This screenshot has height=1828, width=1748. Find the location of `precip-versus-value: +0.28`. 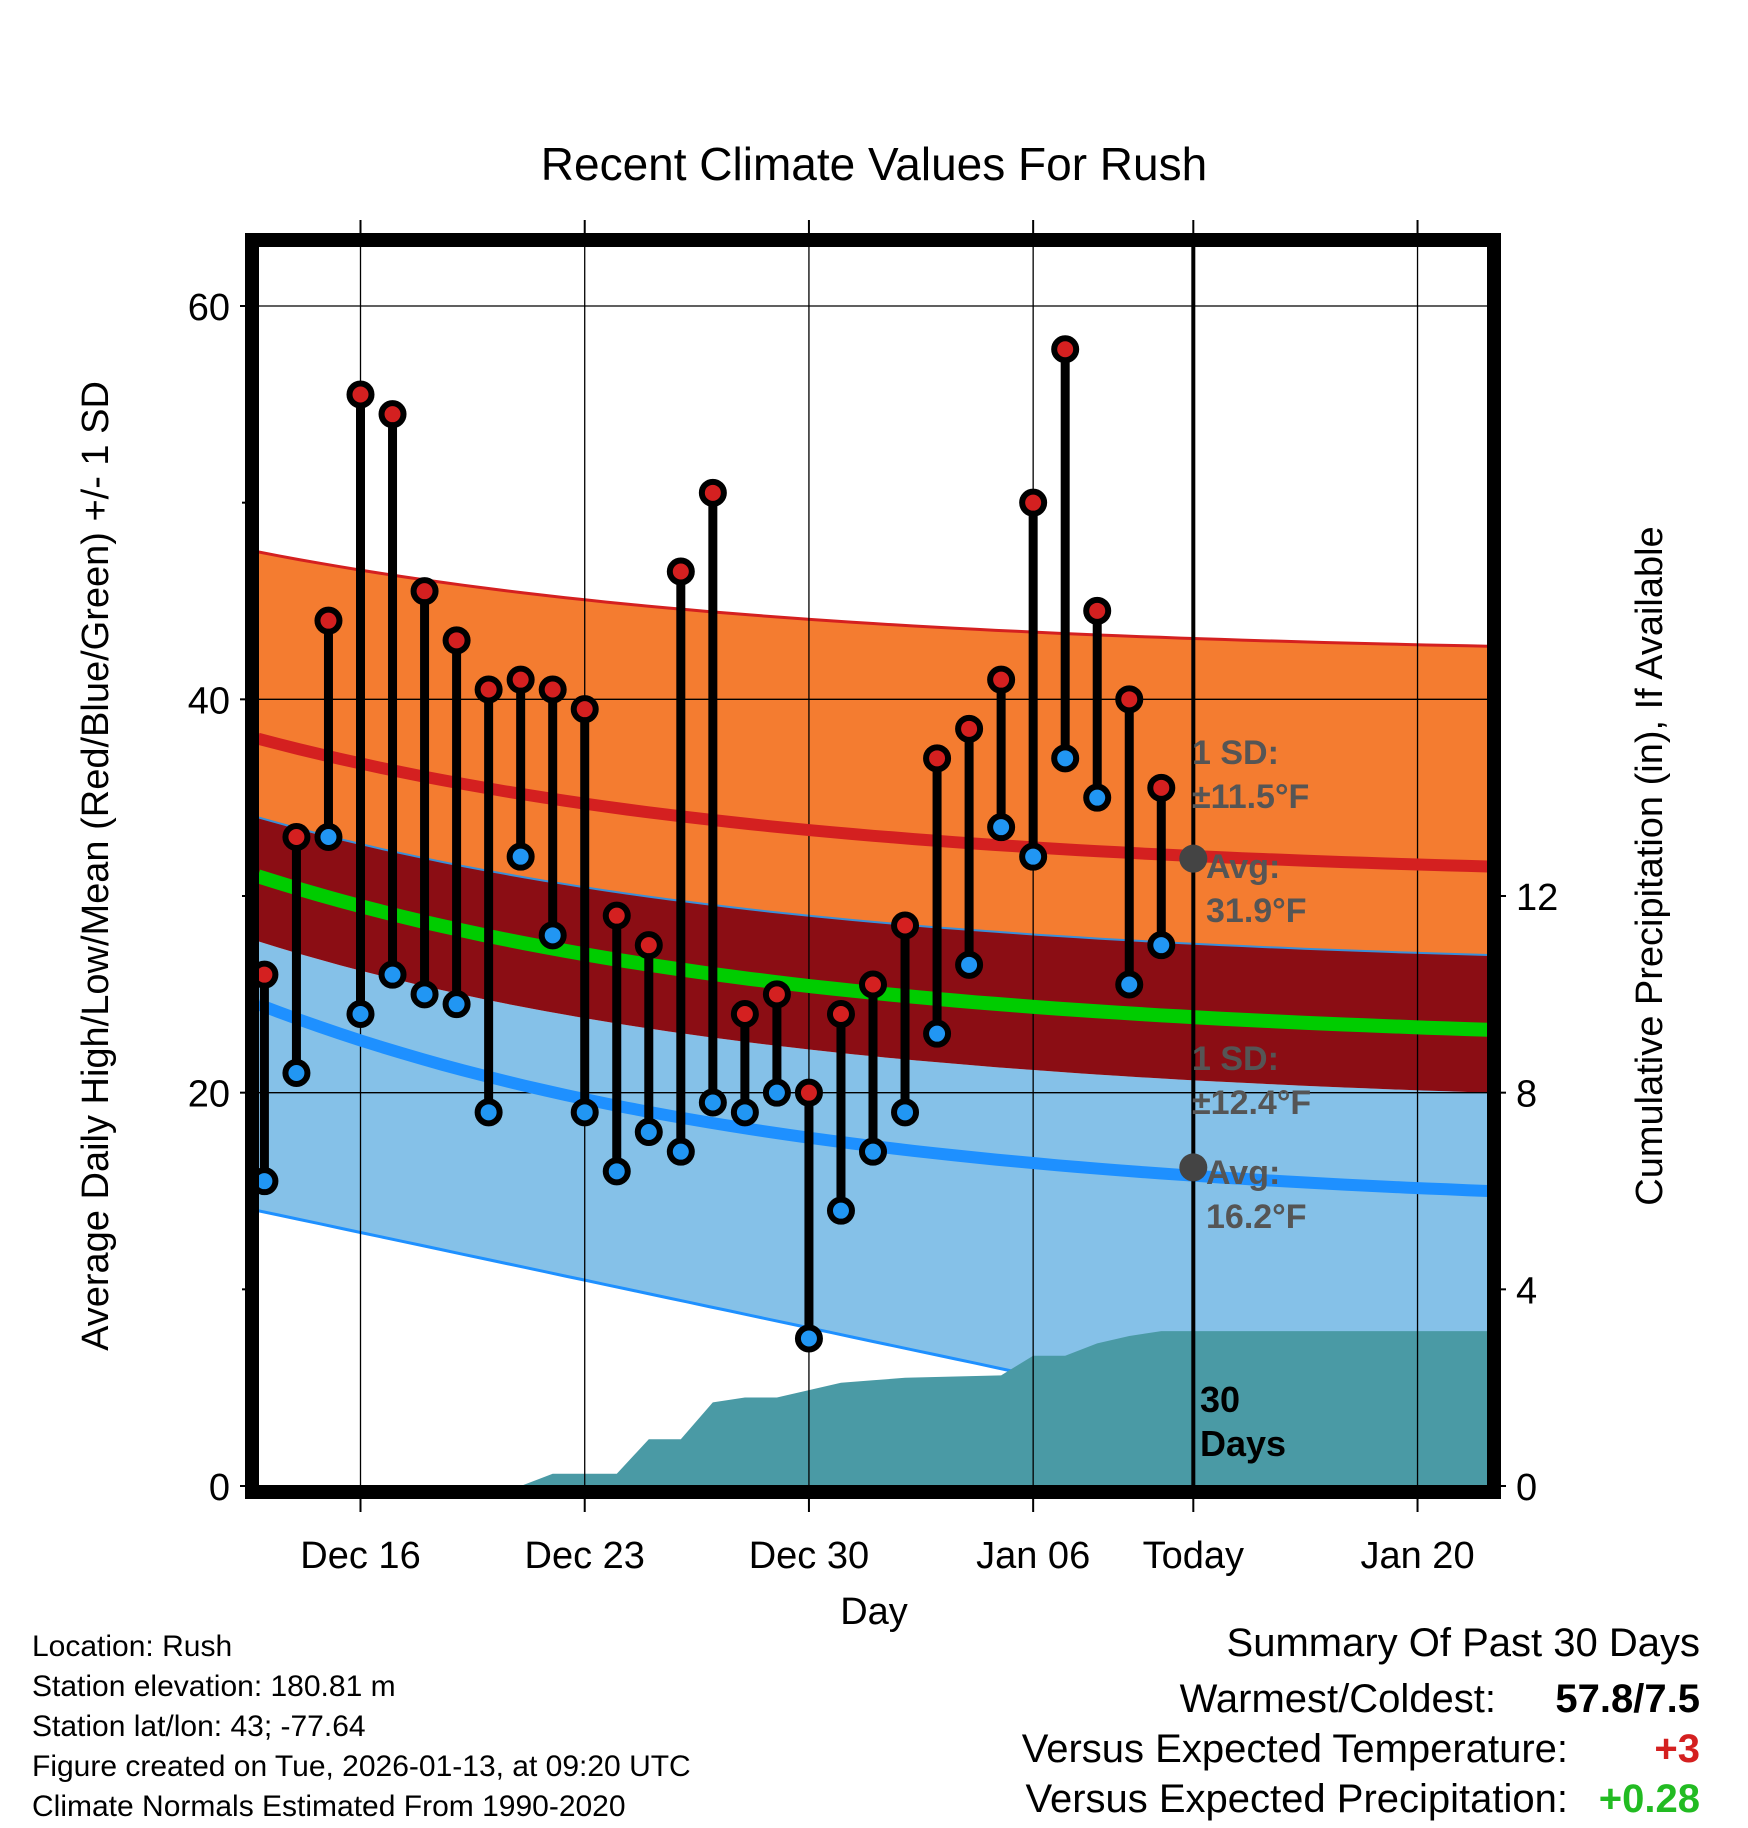

precip-versus-value: +0.28 is located at coordinates (1649, 1799).